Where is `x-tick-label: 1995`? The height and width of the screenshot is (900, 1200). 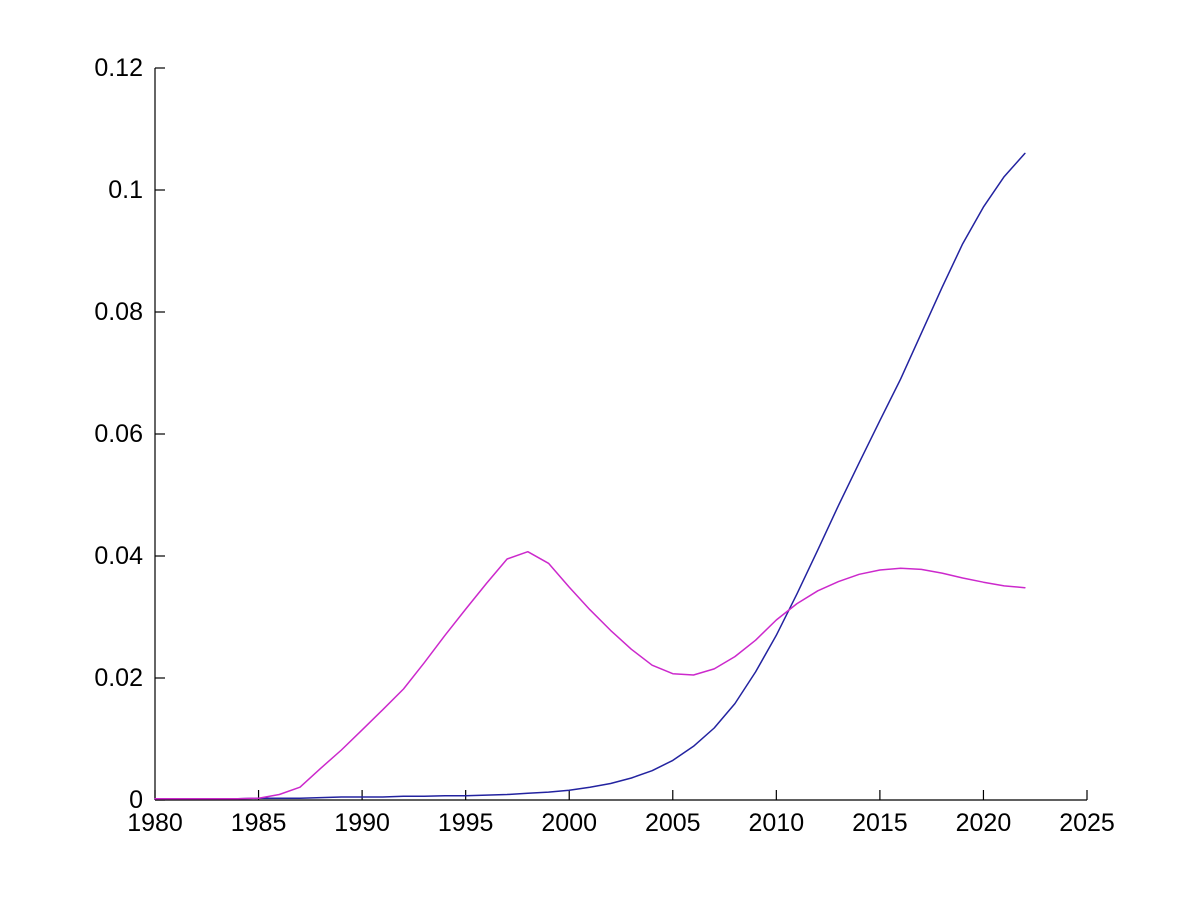
x-tick-label: 1995 is located at coordinates (466, 823).